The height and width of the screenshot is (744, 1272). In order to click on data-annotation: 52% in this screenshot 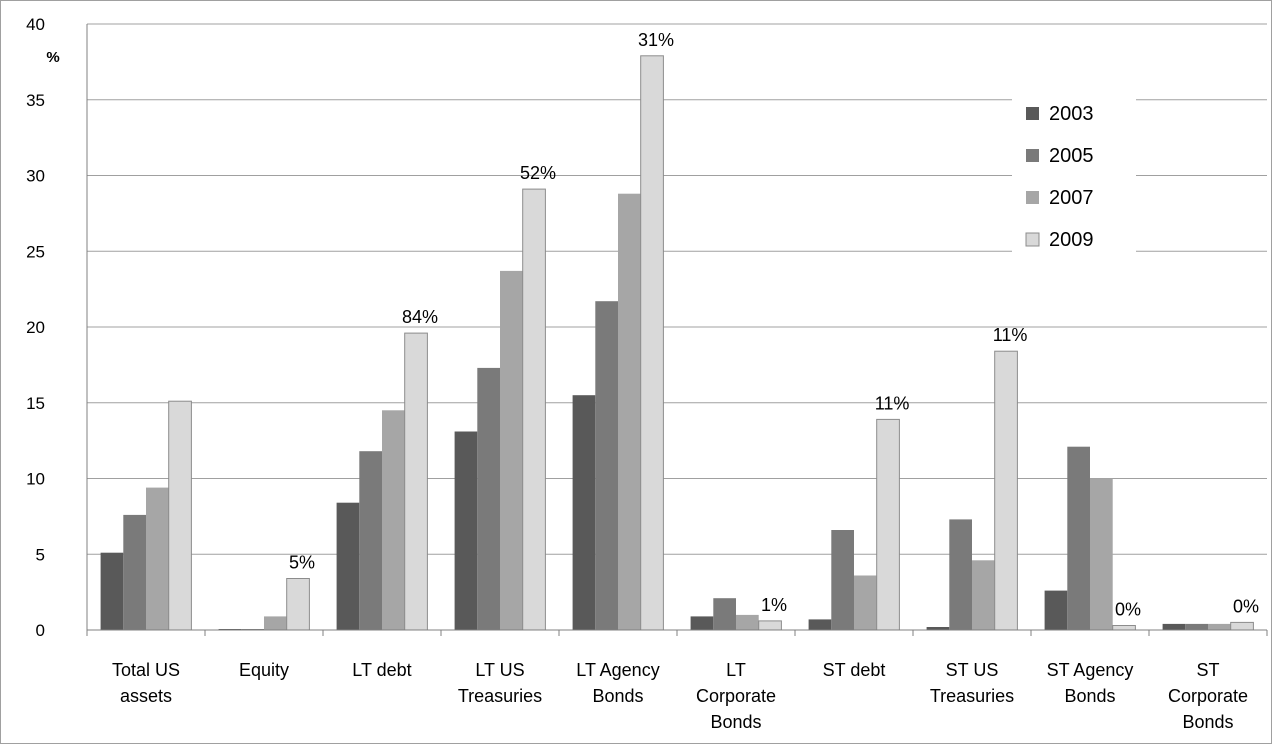, I will do `click(538, 173)`.